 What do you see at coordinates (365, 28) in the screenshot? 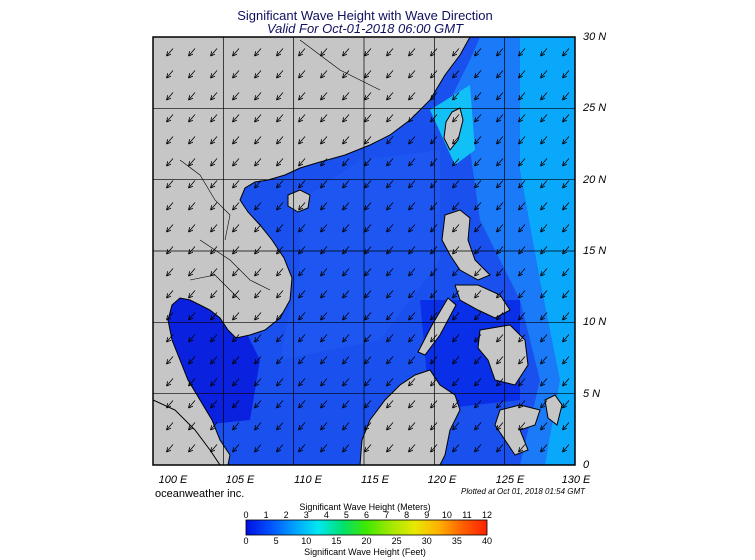
I see `valid-time-subtitle: Valid For Oct-01-2018 06:00 GMT` at bounding box center [365, 28].